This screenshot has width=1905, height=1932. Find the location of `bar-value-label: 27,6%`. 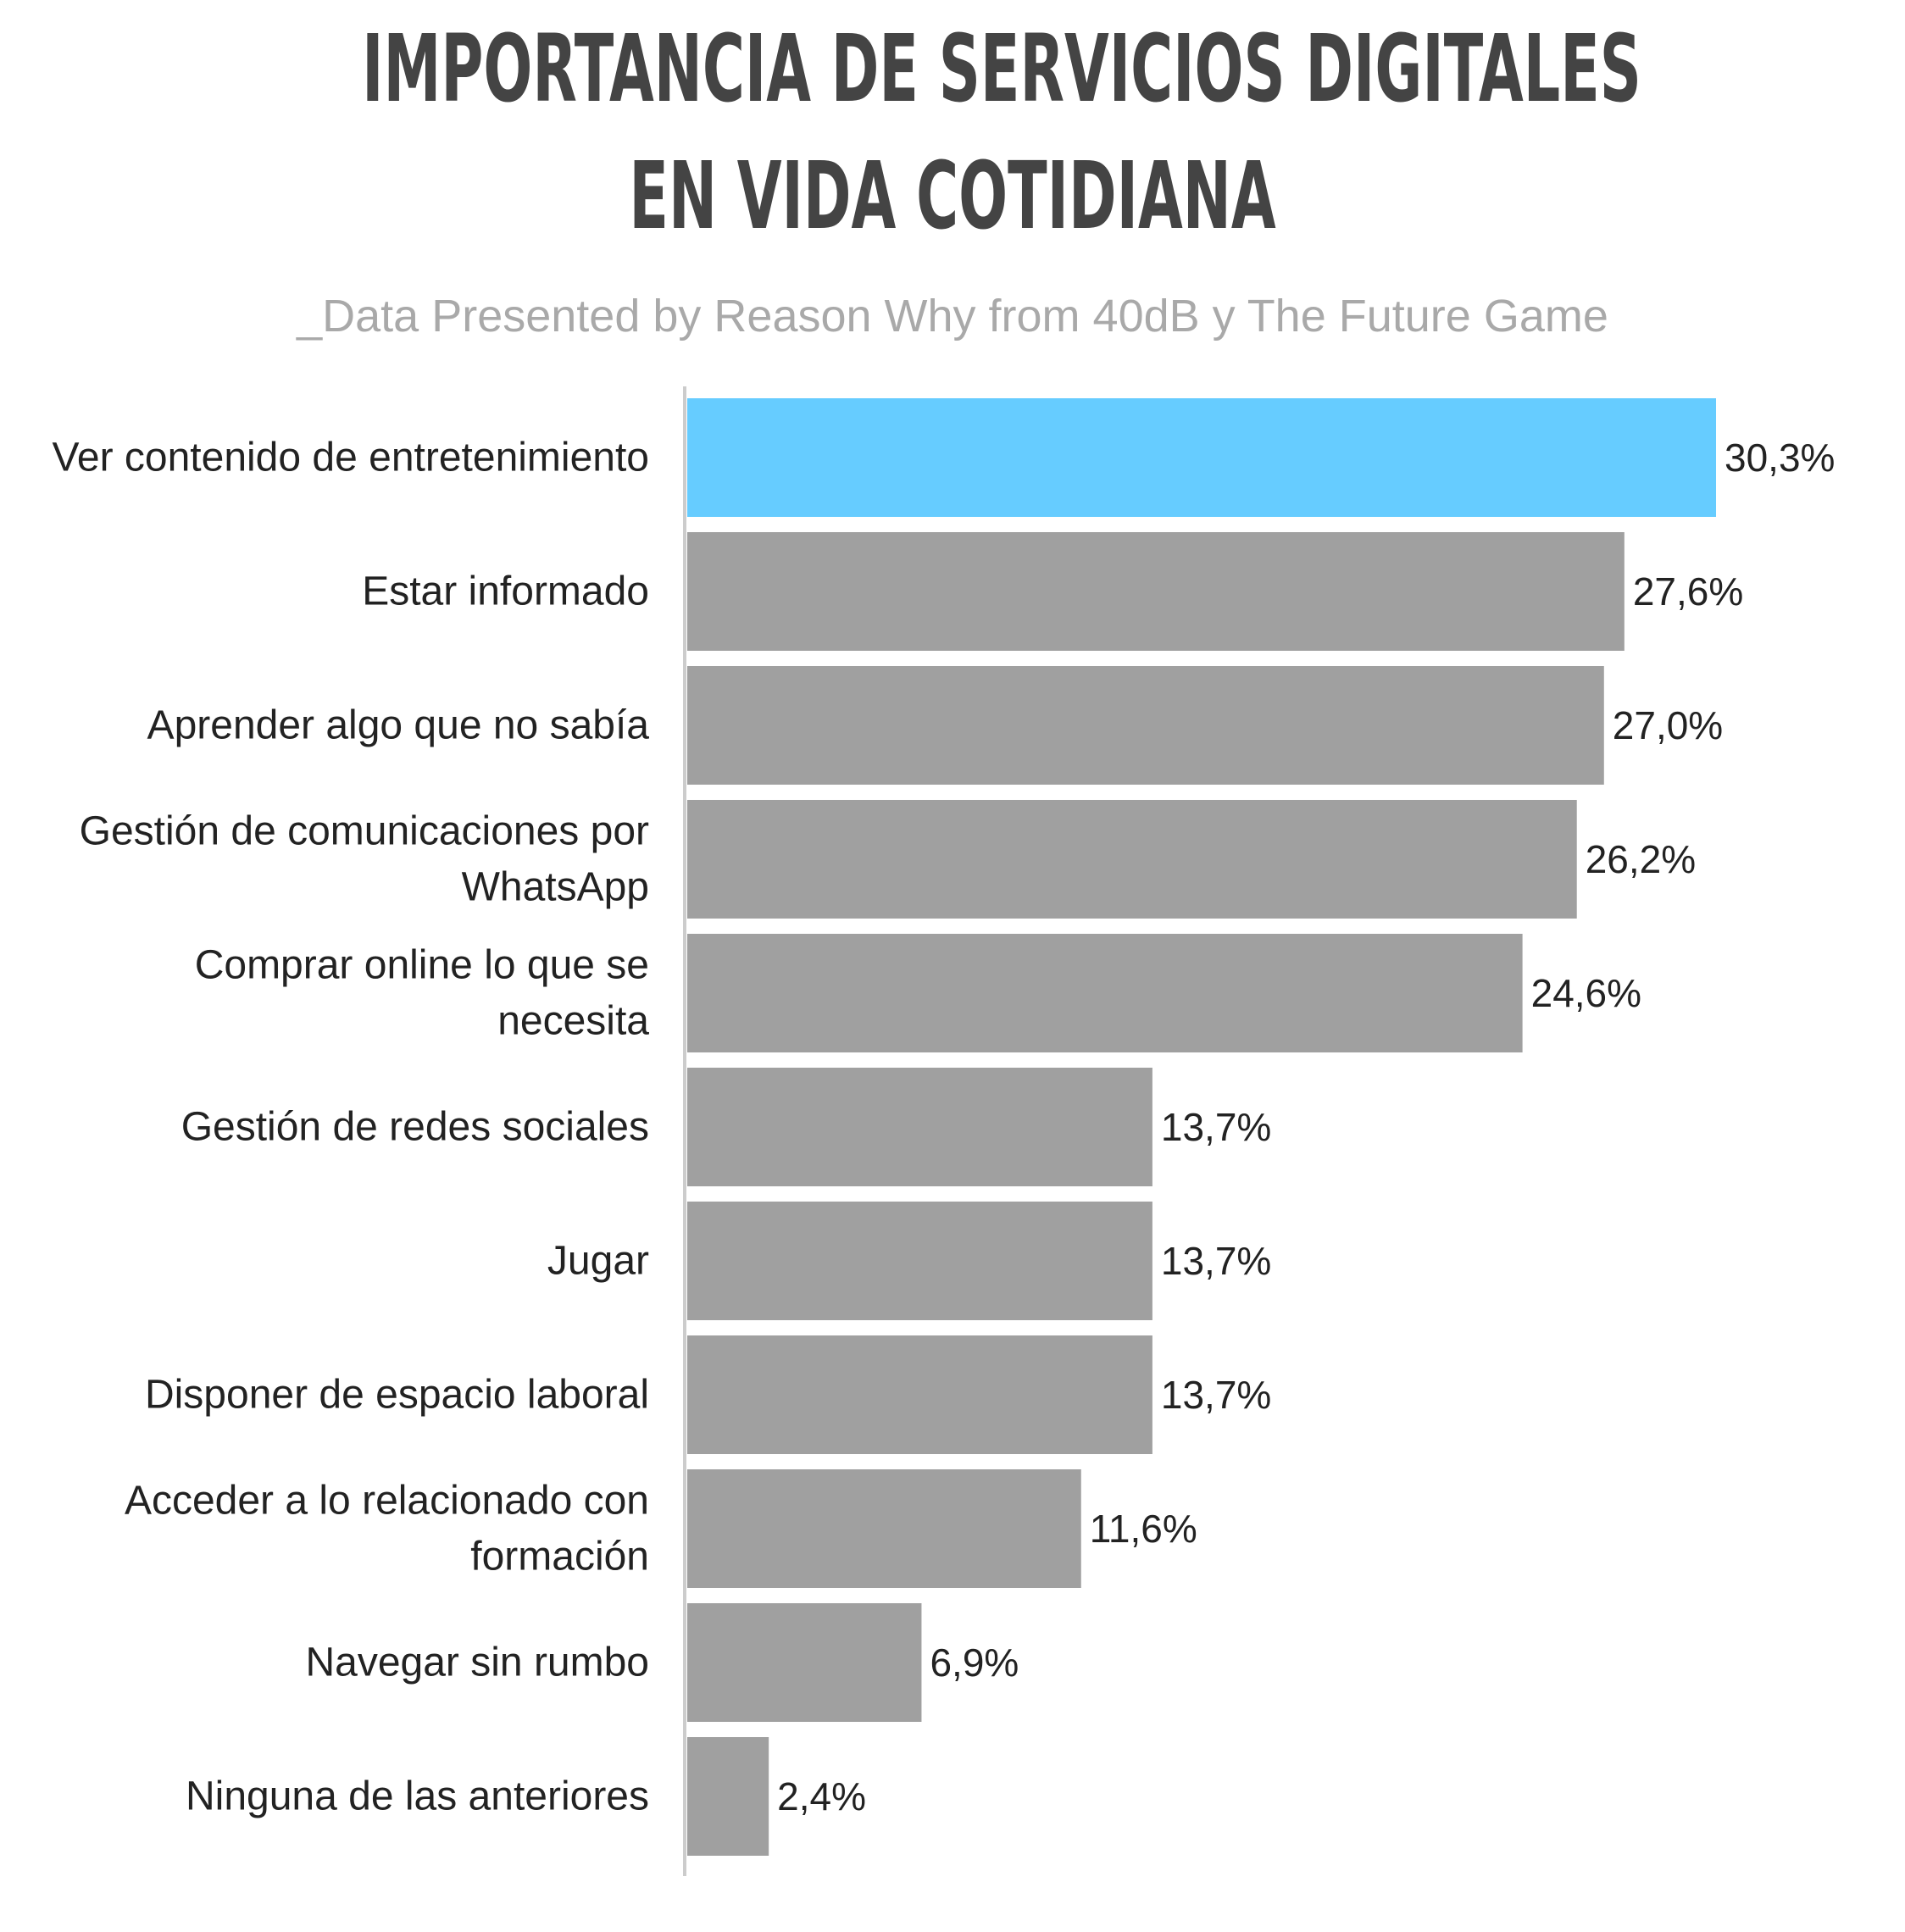

bar-value-label: 27,6% is located at coordinates (1688, 591).